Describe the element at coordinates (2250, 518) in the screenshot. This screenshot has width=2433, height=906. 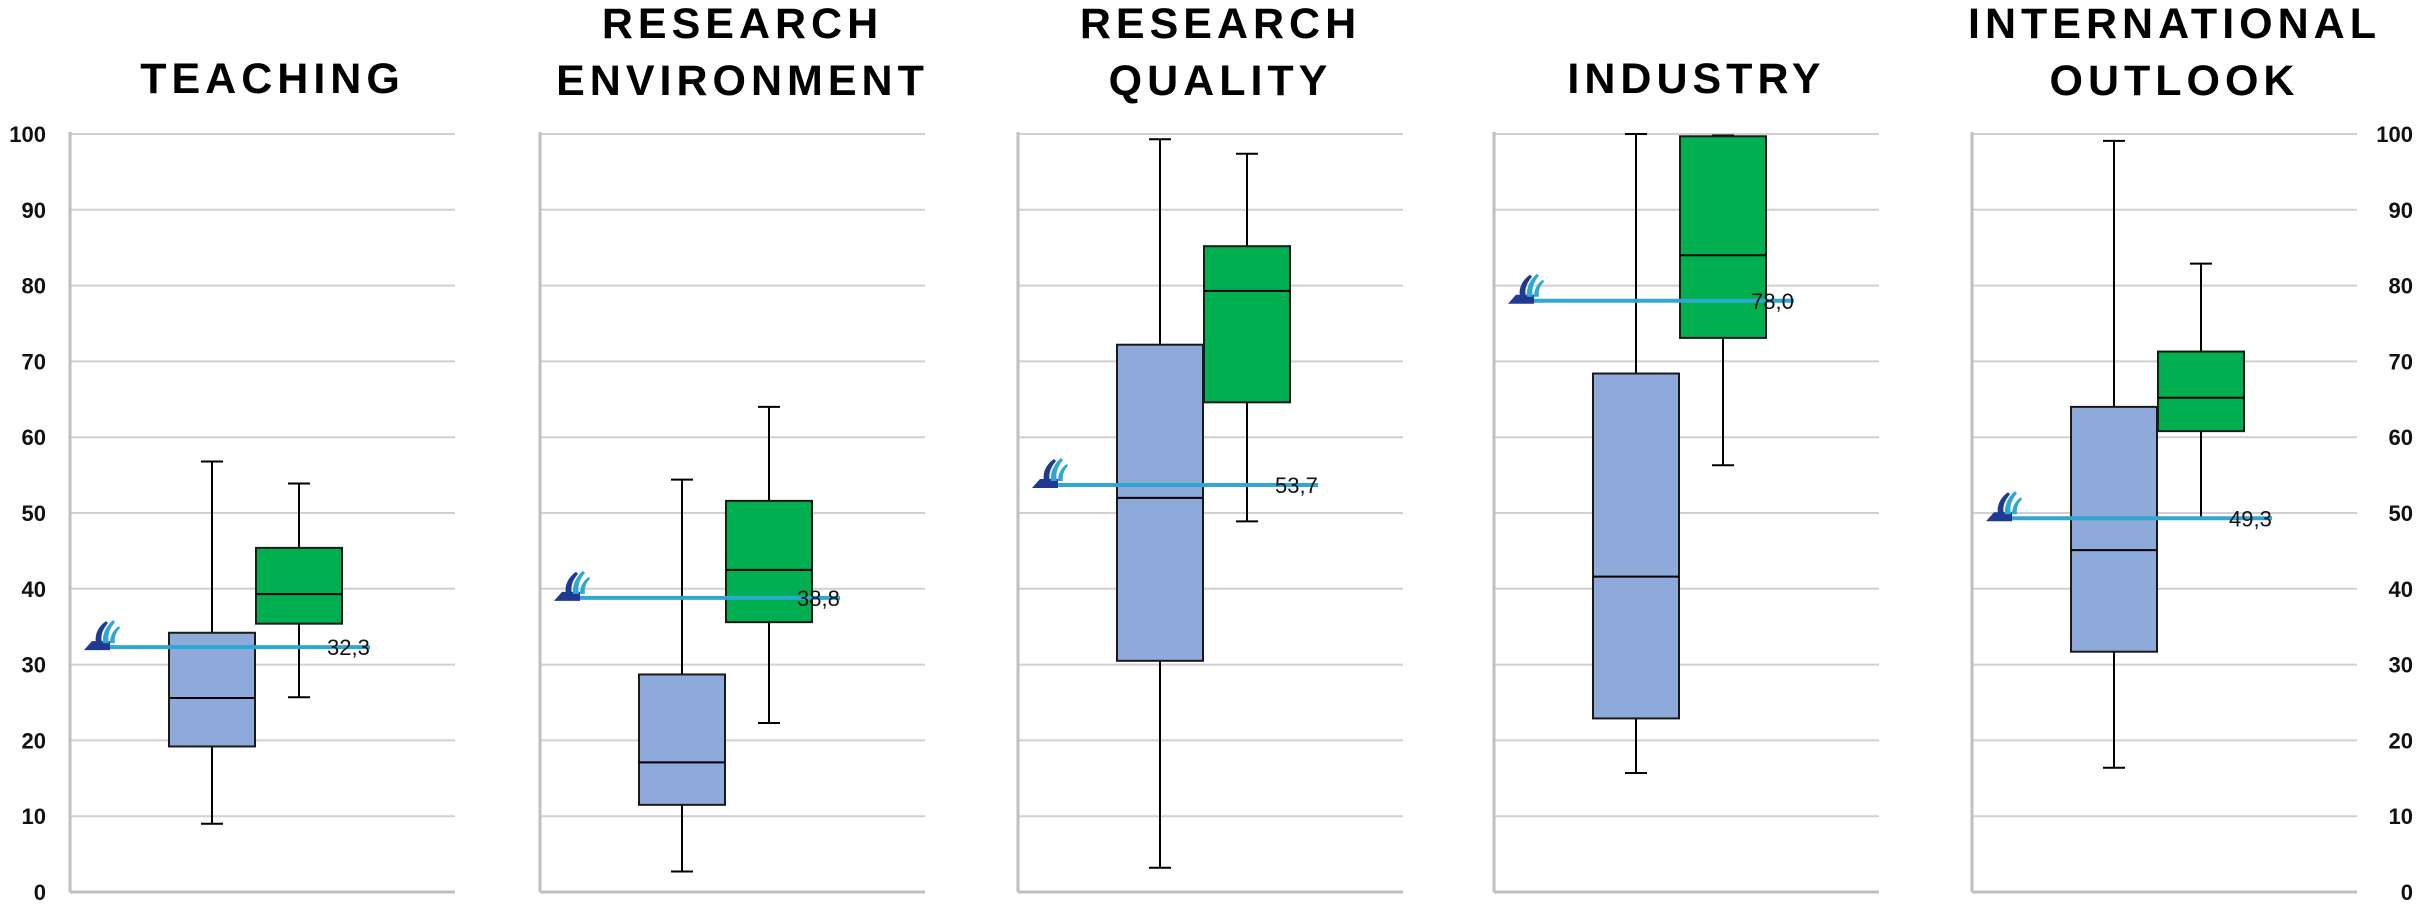
I see `reference-value-label: 49,3` at that location.